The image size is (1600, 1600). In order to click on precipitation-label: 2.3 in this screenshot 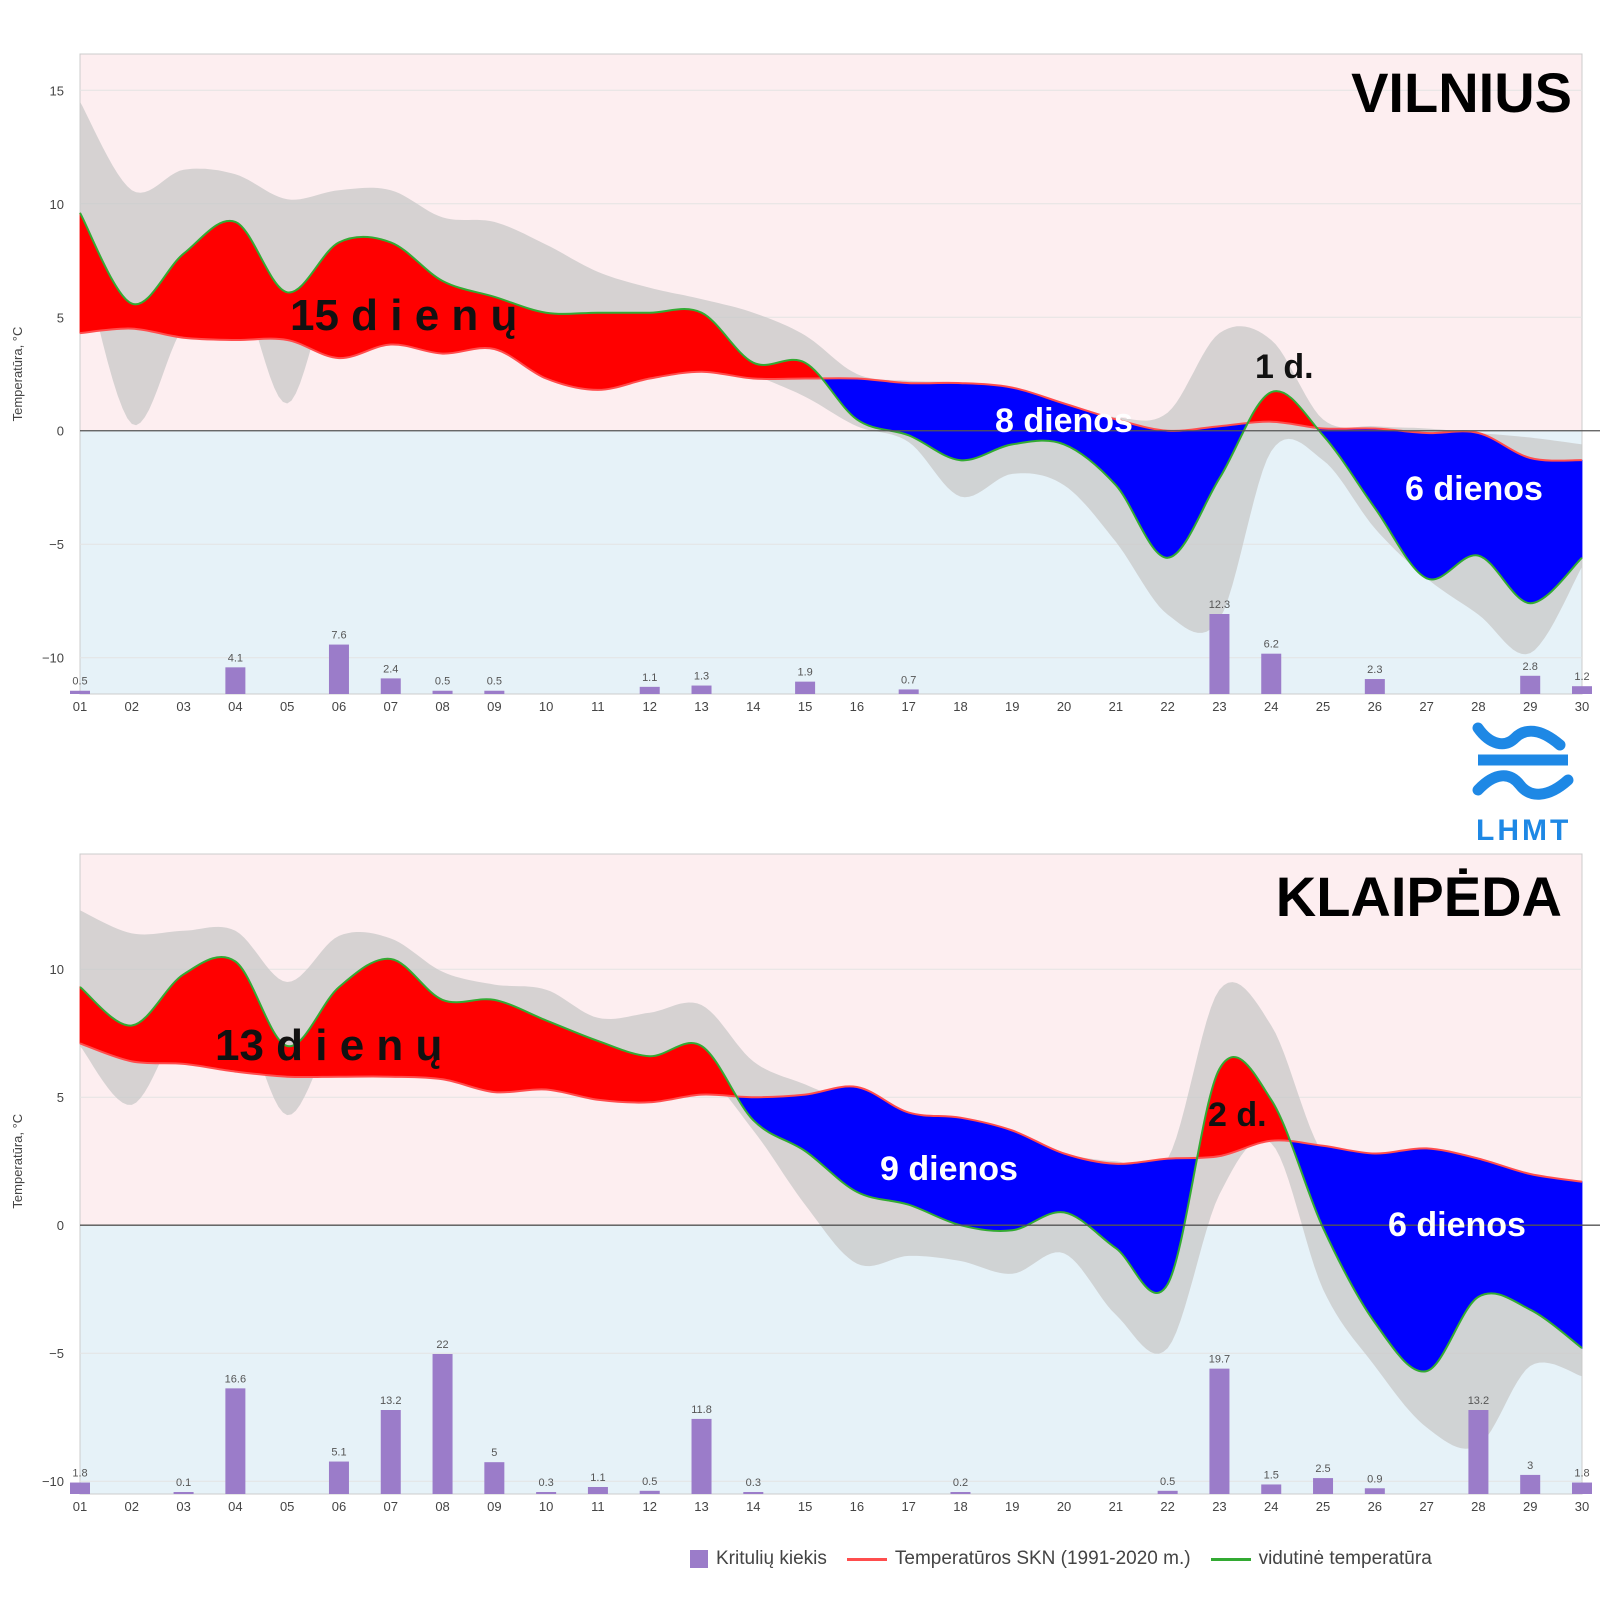, I will do `click(1374, 670)`.